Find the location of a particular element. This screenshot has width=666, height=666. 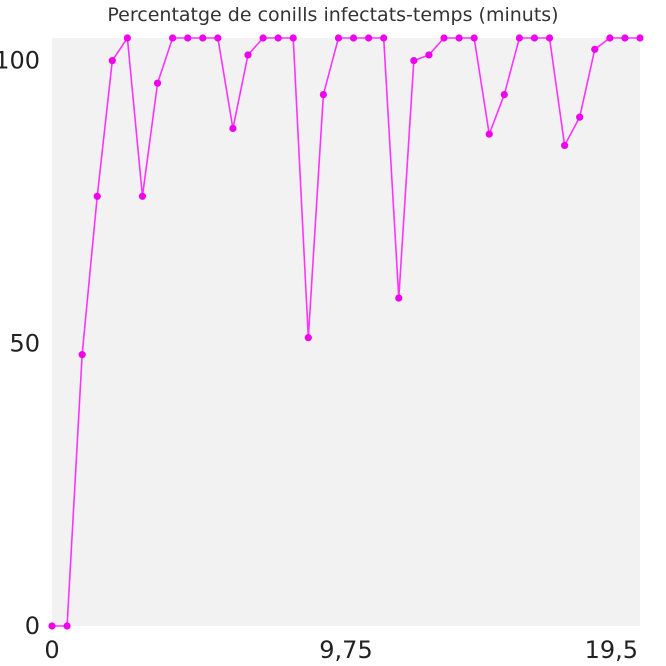

x-axis-ticks: 0 9,75 19,5 is located at coordinates (341, 650).